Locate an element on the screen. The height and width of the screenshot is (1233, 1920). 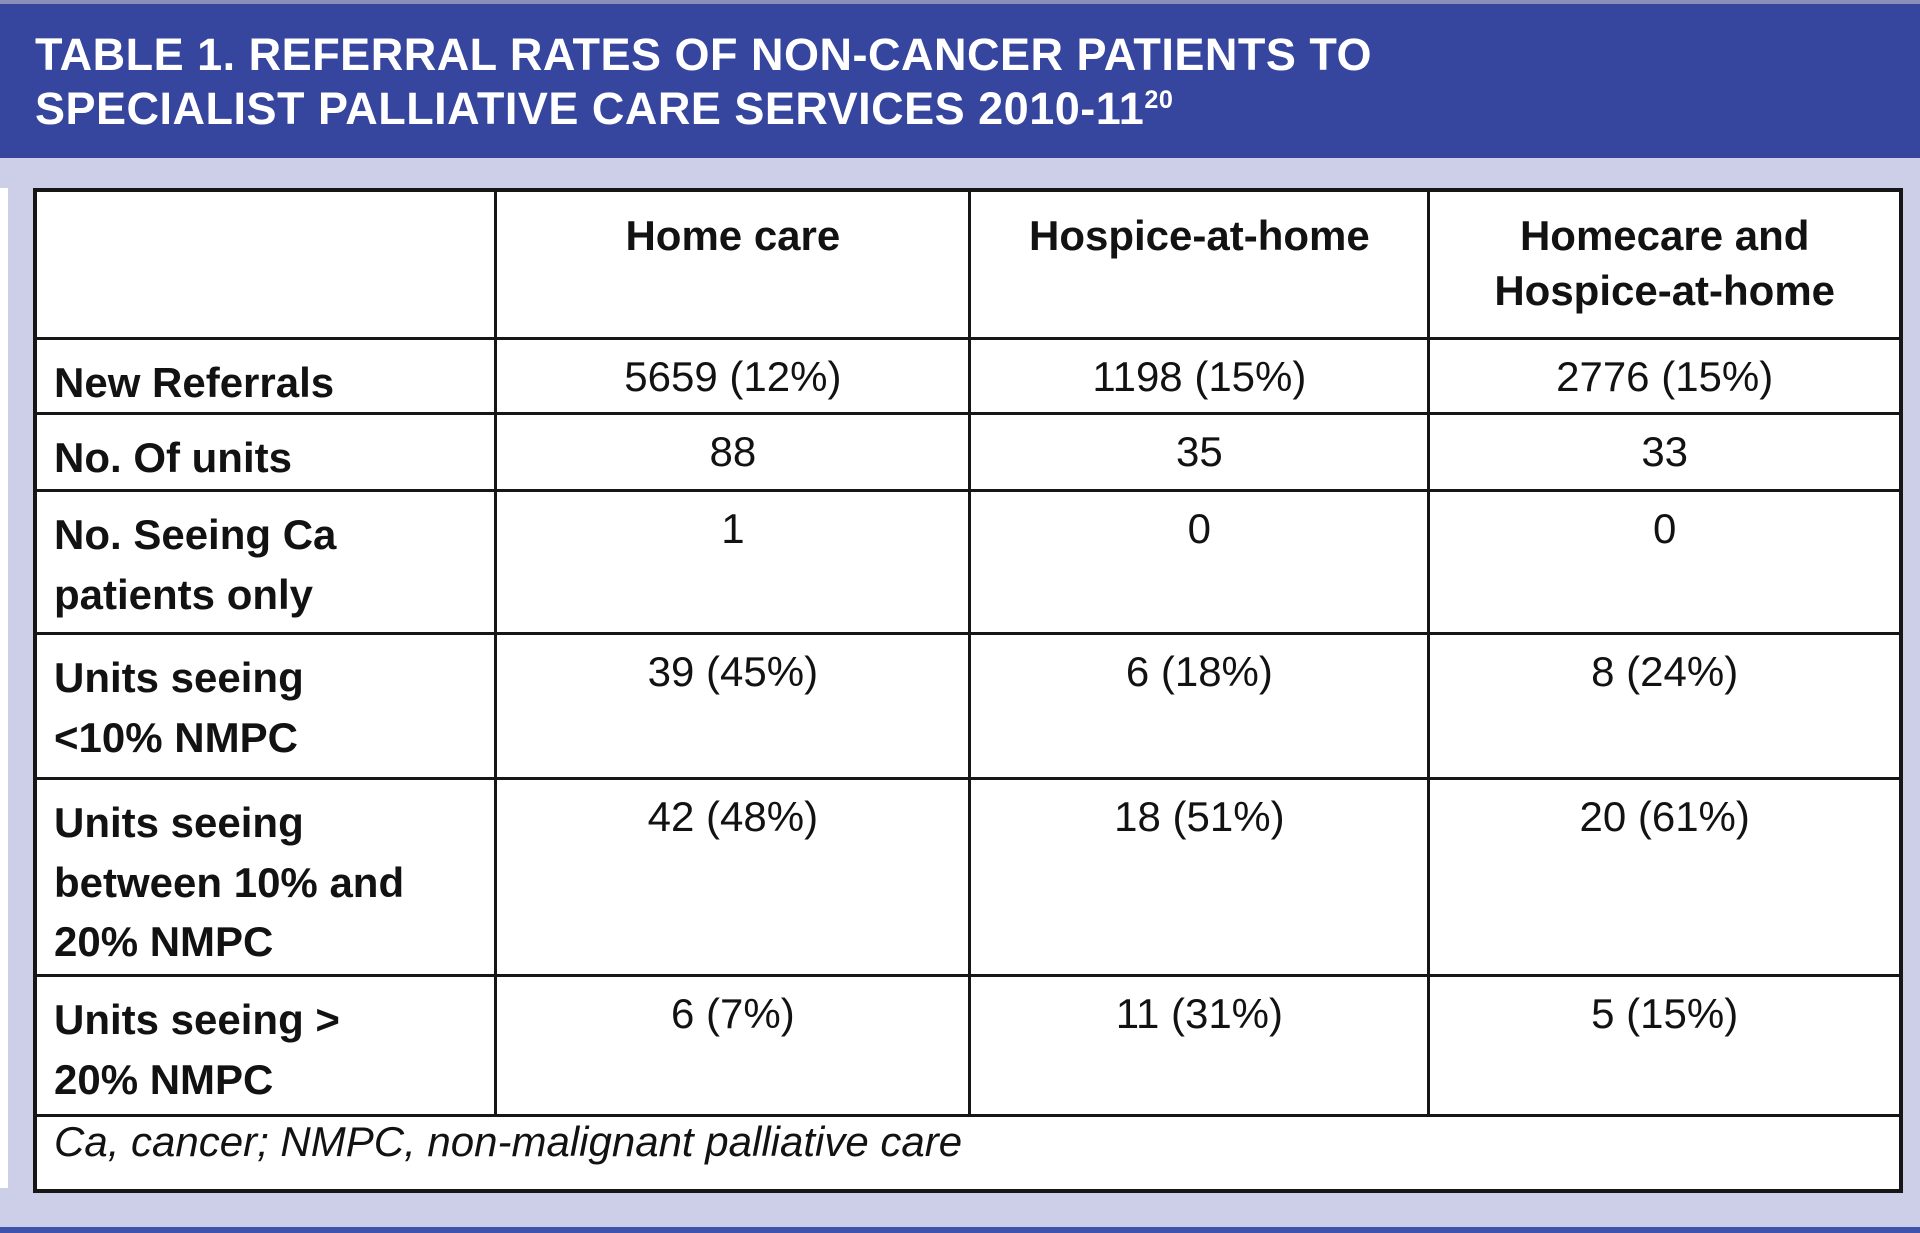
value-cell: 20 (61%) is located at coordinates (1665, 877).